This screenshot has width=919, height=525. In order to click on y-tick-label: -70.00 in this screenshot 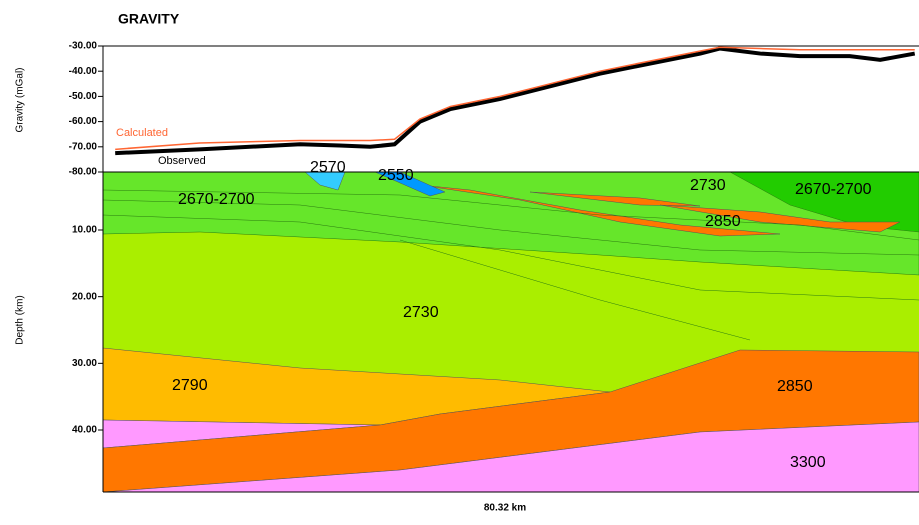, I will do `click(83, 146)`.